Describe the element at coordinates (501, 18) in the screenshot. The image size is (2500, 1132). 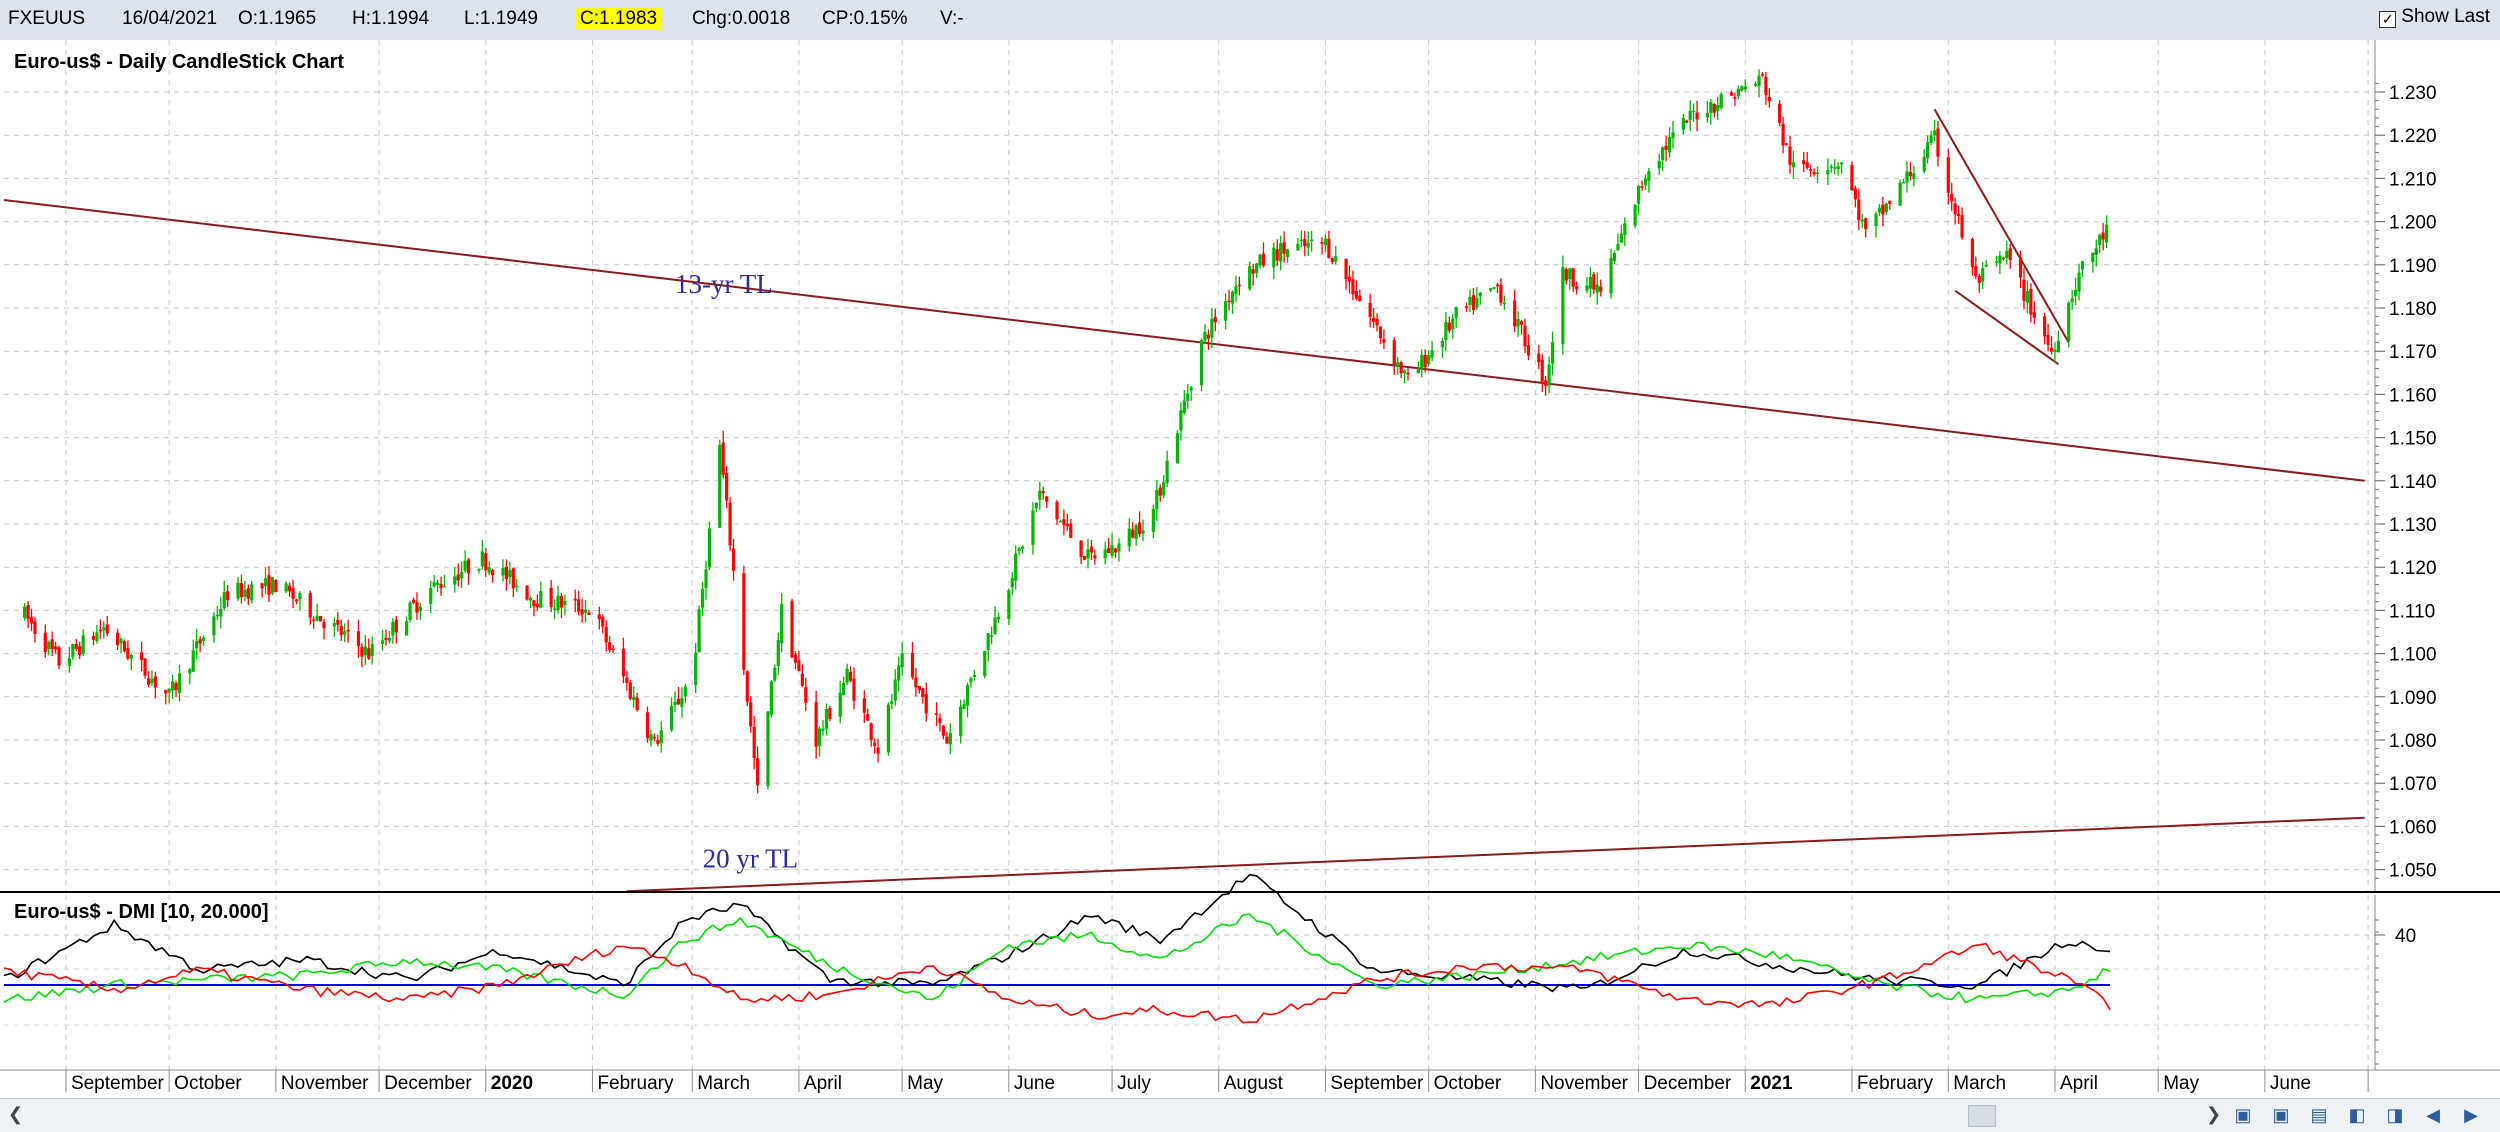
I see `low-value: L:1.1949` at that location.